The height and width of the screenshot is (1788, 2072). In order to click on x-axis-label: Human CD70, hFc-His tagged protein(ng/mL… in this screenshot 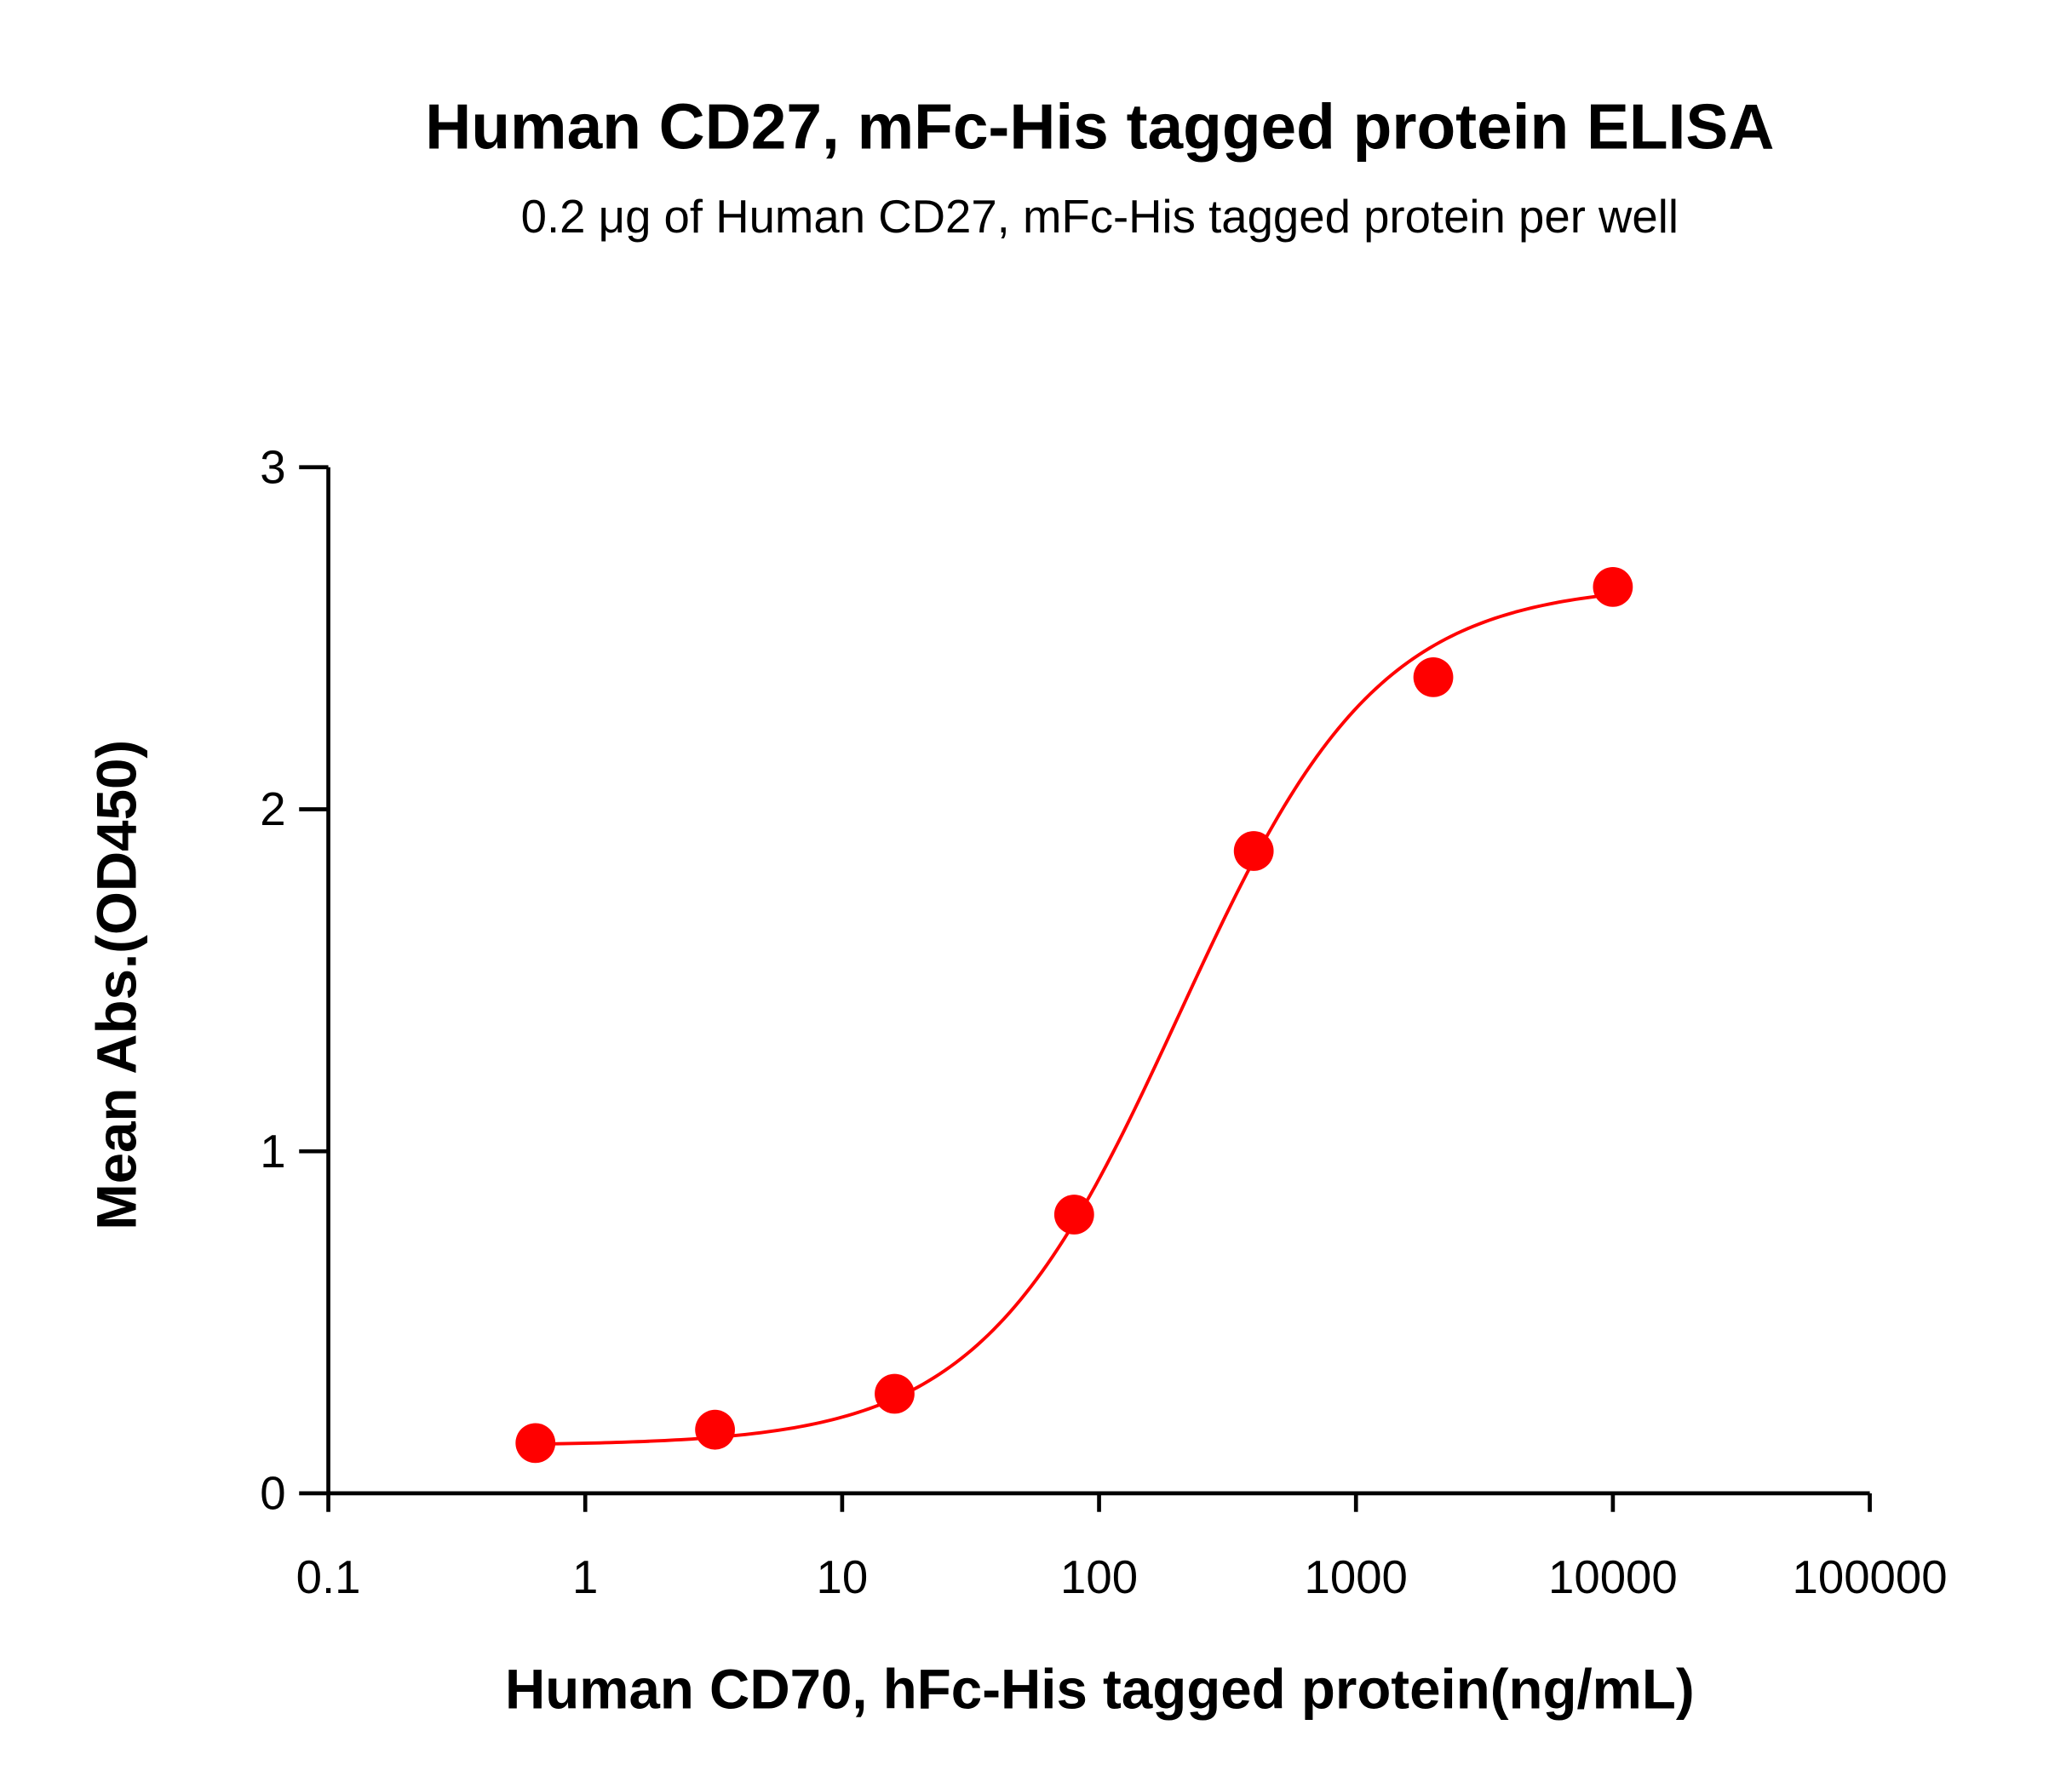, I will do `click(1100, 1689)`.